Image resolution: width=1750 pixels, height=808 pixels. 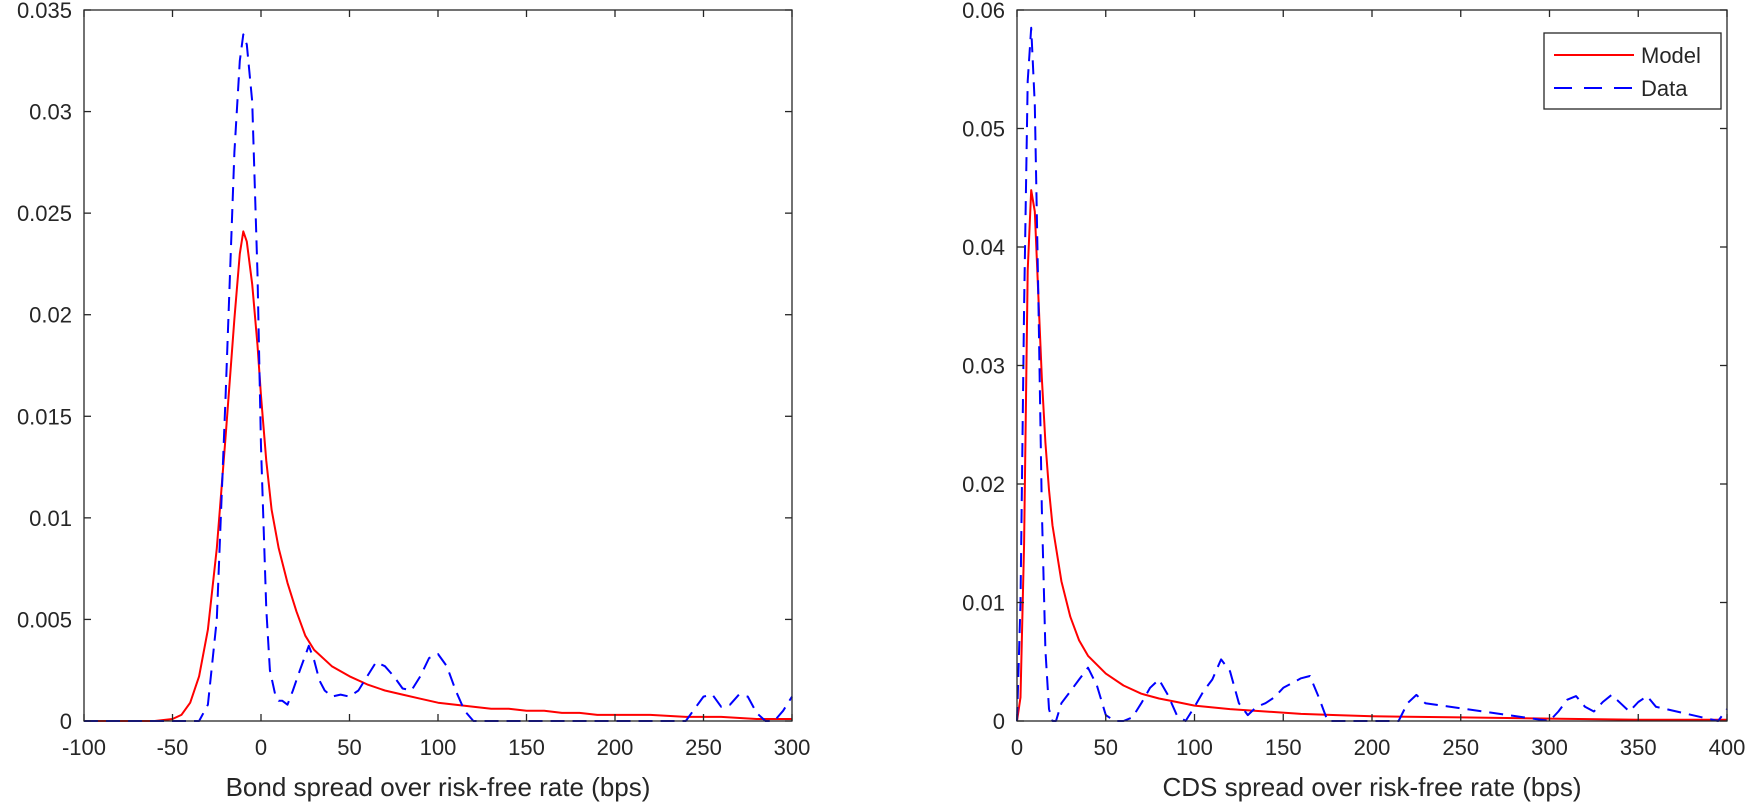 I want to click on legend: Model Data, so click(x=1632, y=71).